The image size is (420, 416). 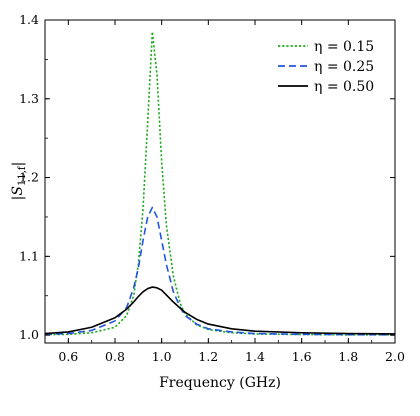 I want to click on y-axis-label: |S11,f|, so click(x=19, y=181).